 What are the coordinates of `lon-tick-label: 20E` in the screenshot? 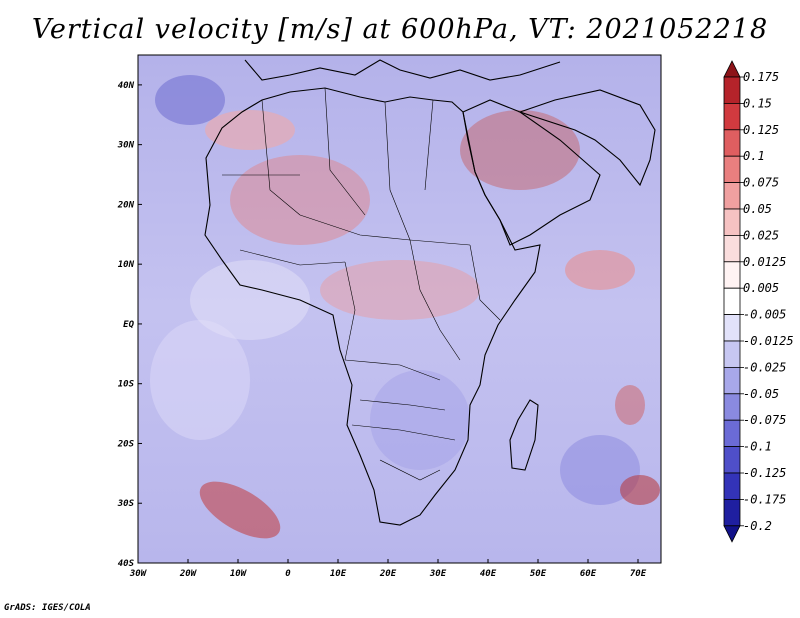 It's located at (388, 574).